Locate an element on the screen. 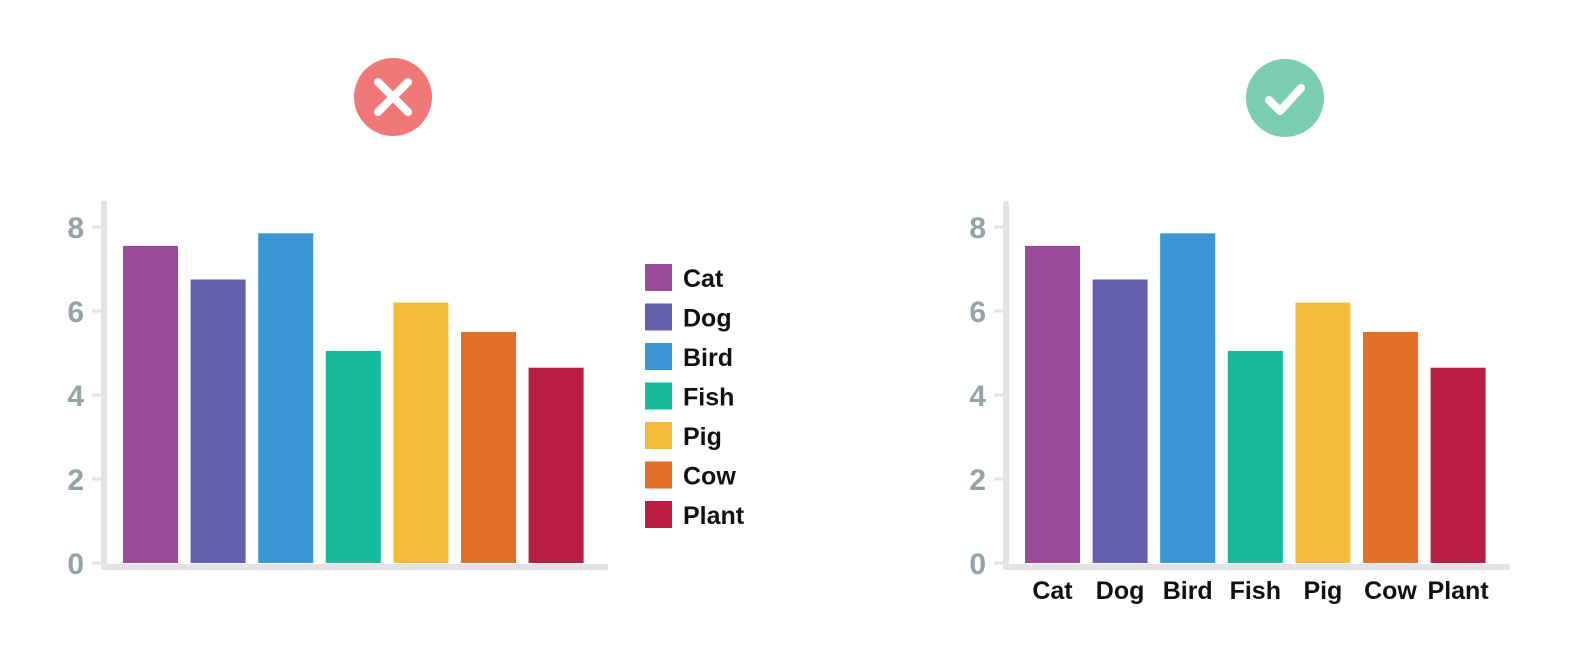 The height and width of the screenshot is (670, 1586). legend-label: Cow is located at coordinates (709, 477).